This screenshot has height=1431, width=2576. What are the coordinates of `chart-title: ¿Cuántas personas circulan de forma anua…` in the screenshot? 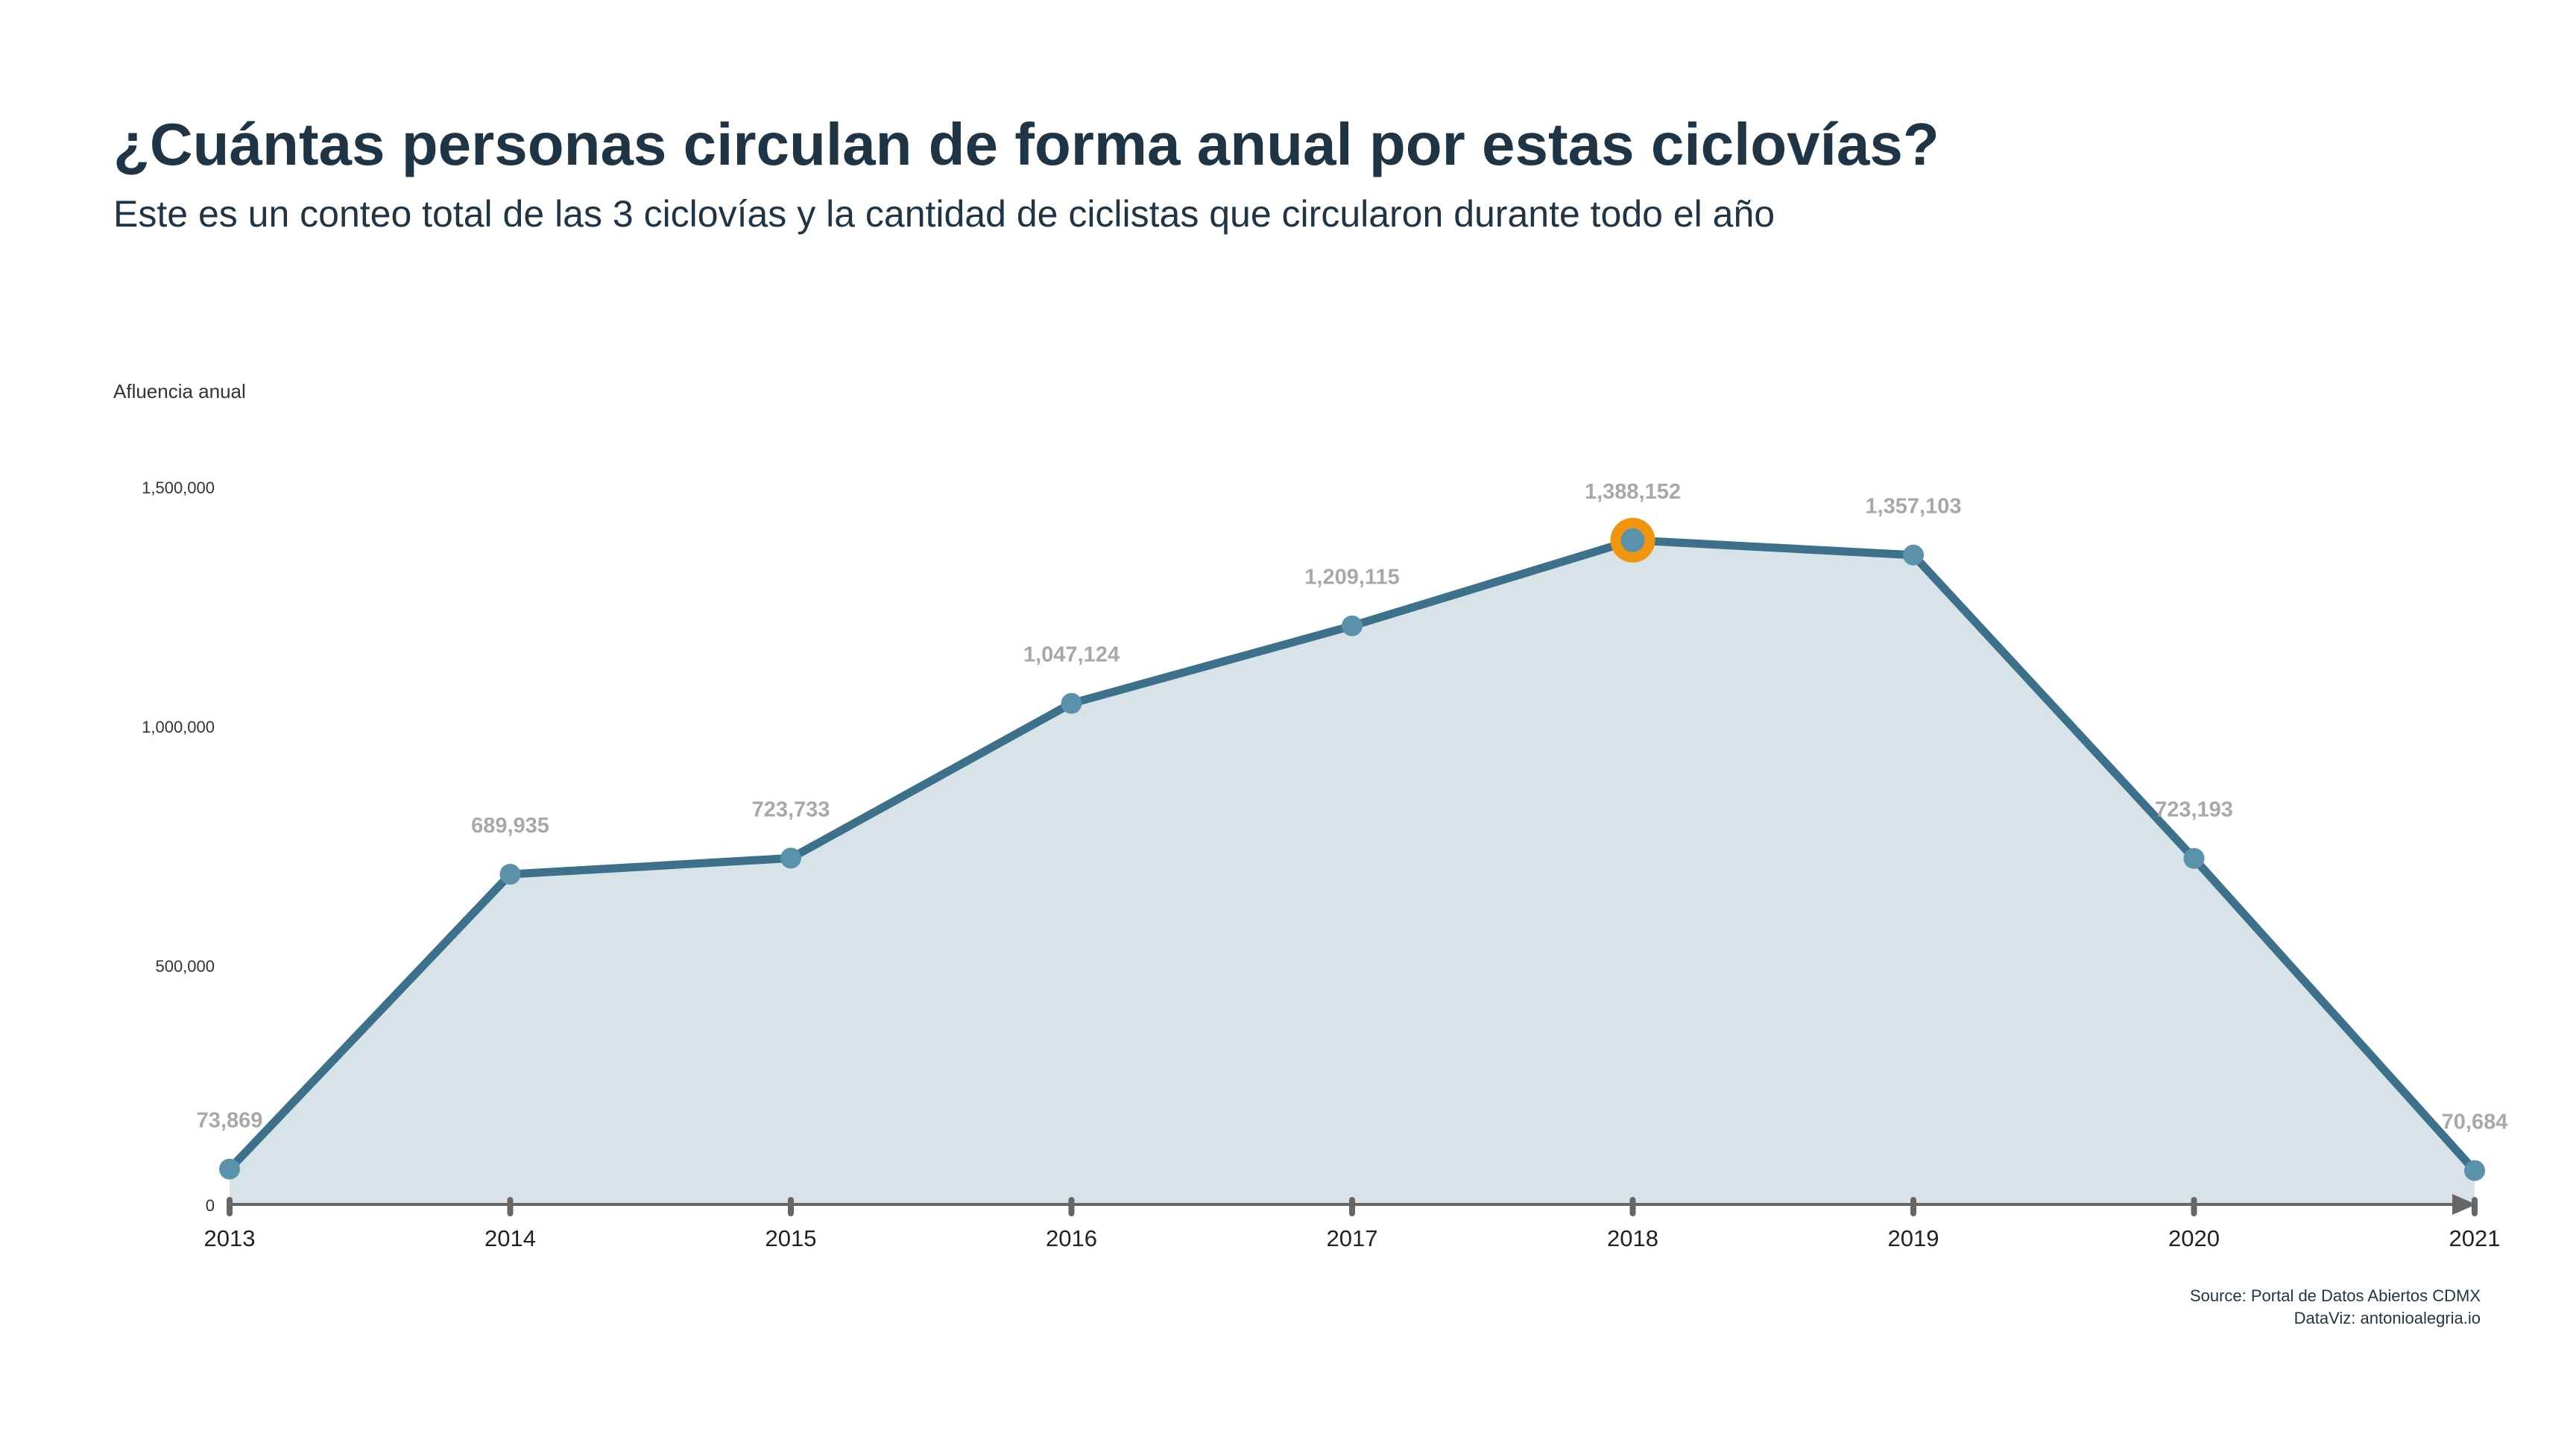 It's located at (1026, 144).